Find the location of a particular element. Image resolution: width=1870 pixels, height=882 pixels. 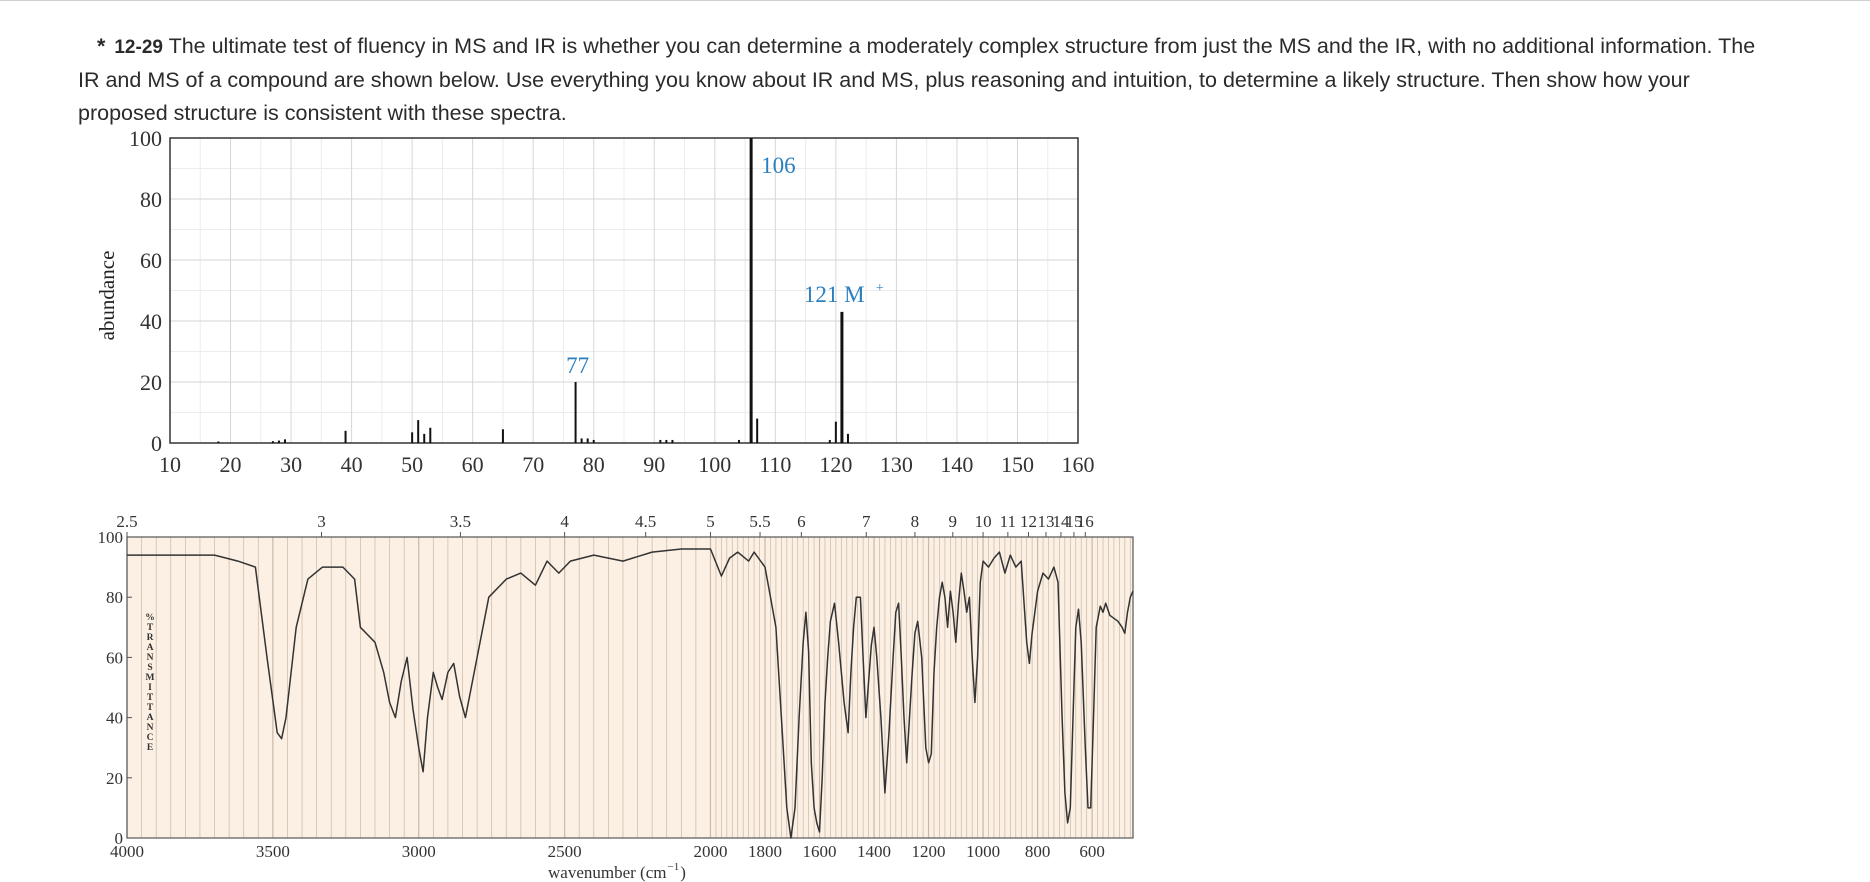

ir-micron-tick-label: 4 is located at coordinates (564, 521).